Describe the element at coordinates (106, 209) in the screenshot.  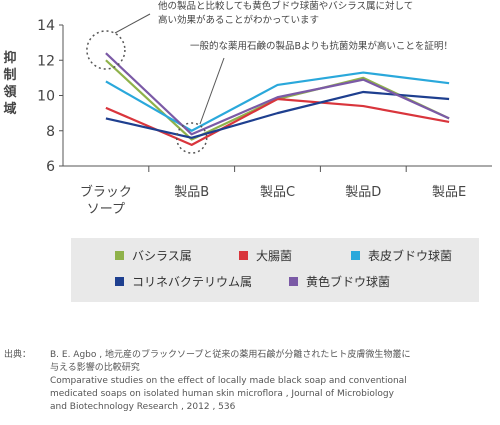
I see `x-tick-label: ソープ` at that location.